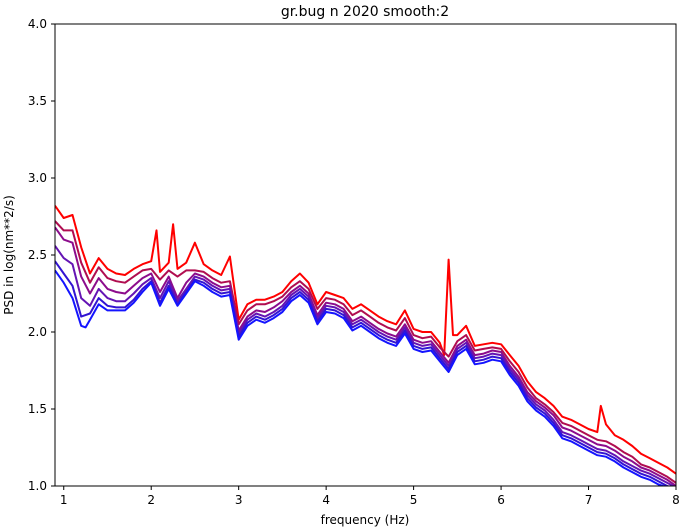 The width and height of the screenshot is (682, 531). I want to click on y-tick-label: 1.5, so click(37, 409).